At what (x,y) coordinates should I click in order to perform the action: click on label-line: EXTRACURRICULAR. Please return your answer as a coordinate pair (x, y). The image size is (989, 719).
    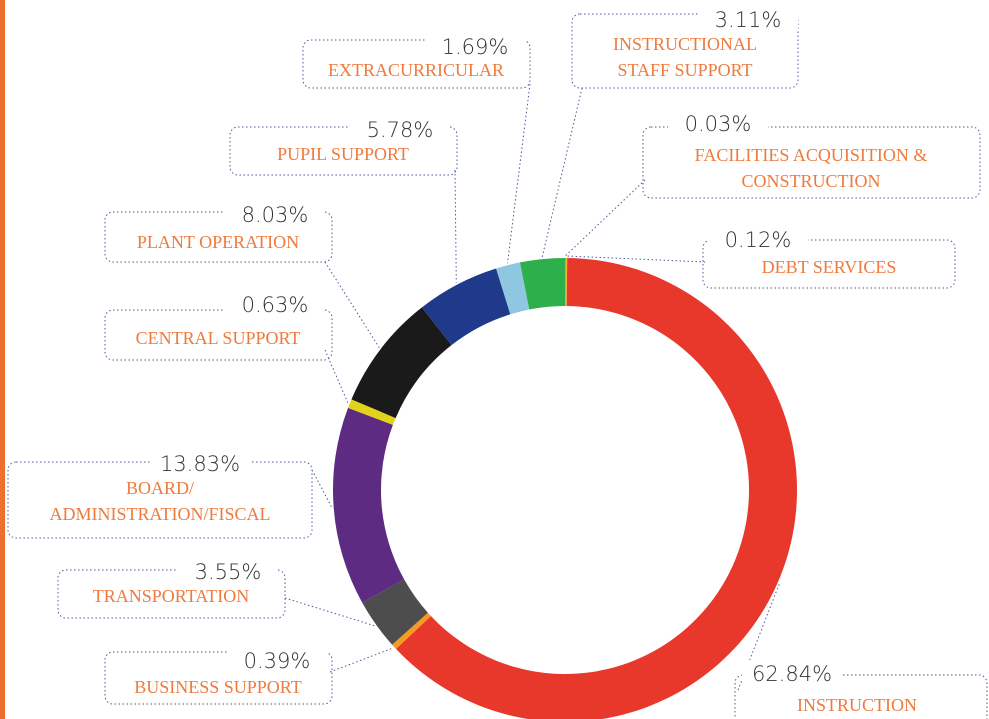
    Looking at the image, I should click on (416, 70).